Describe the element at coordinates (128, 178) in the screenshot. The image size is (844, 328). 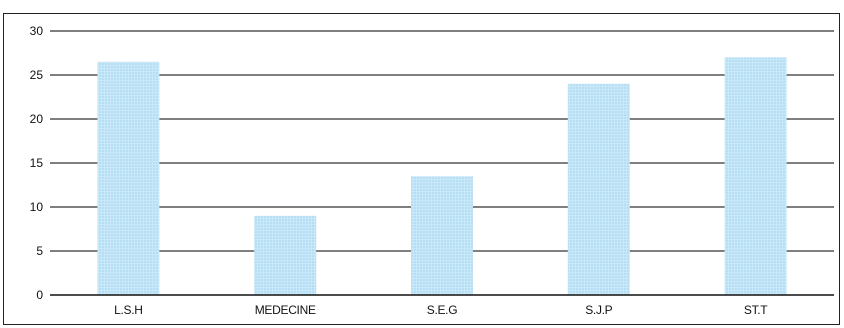
I see `bar-l-s-h` at that location.